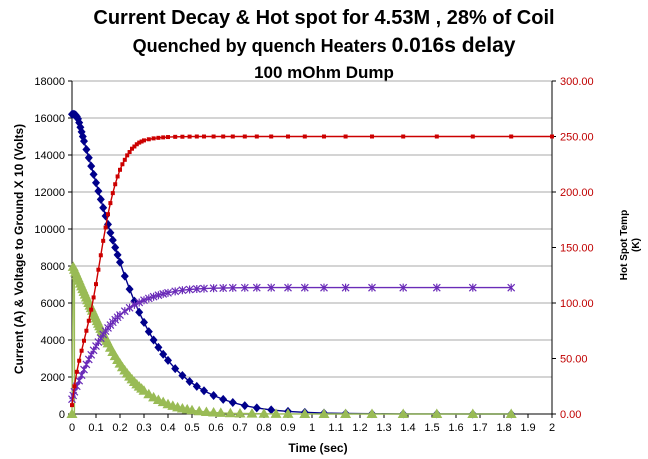 The width and height of the screenshot is (648, 459). I want to click on y2-axis-label-line: Hot Spot Temp, so click(624, 245).